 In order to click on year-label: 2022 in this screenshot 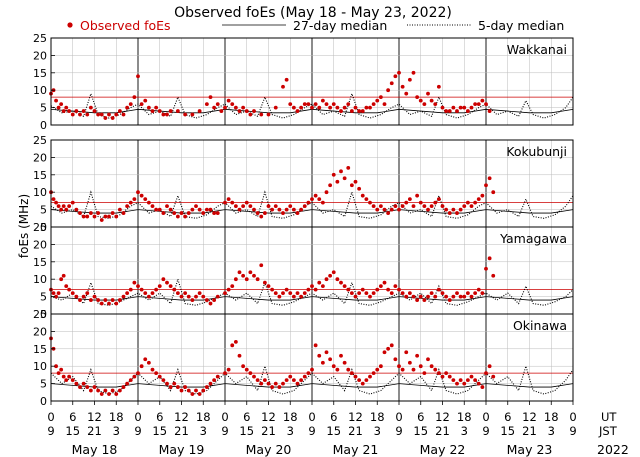, I will do `click(613, 449)`.